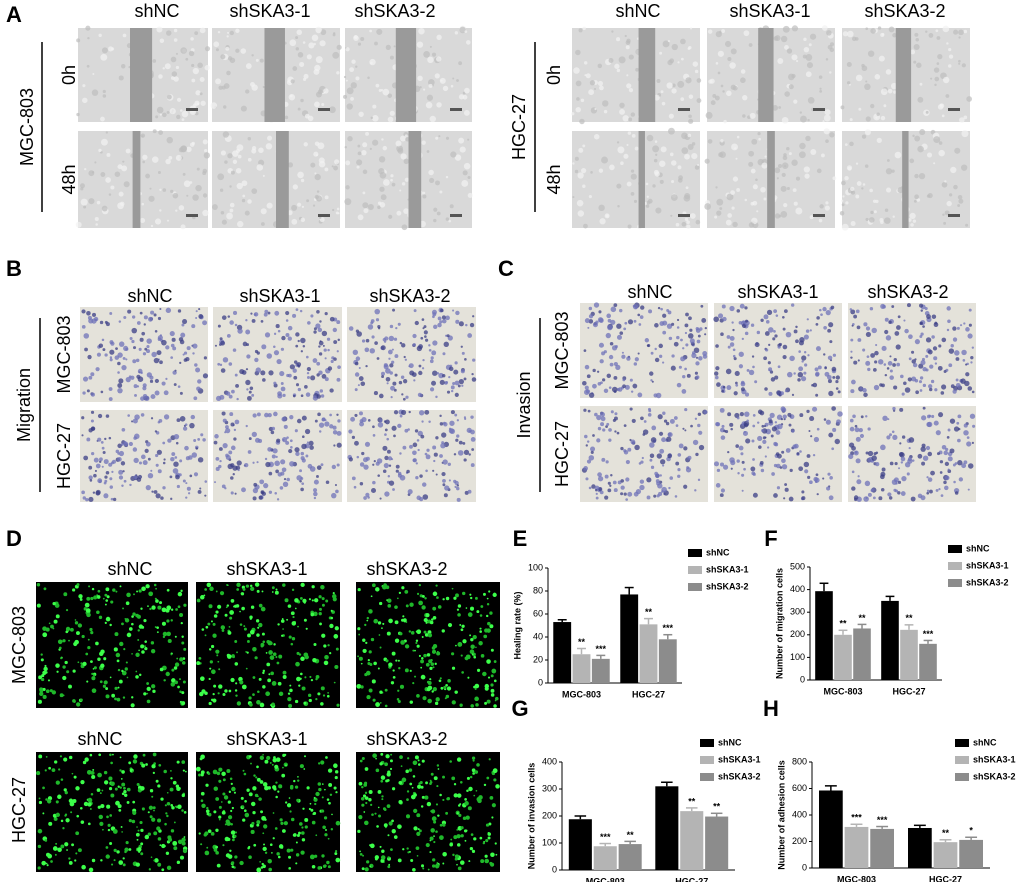 The width and height of the screenshot is (1017, 882). I want to click on scale-bar, so click(324, 109).